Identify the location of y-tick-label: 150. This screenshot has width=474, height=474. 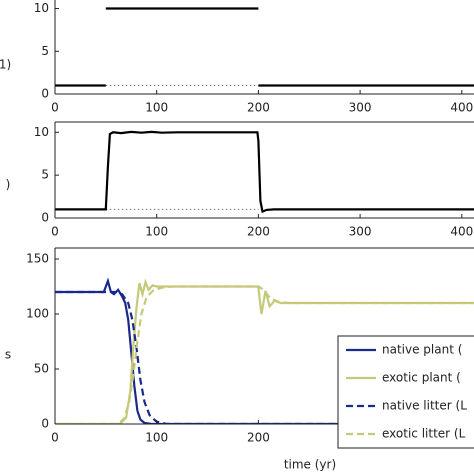
(37, 259).